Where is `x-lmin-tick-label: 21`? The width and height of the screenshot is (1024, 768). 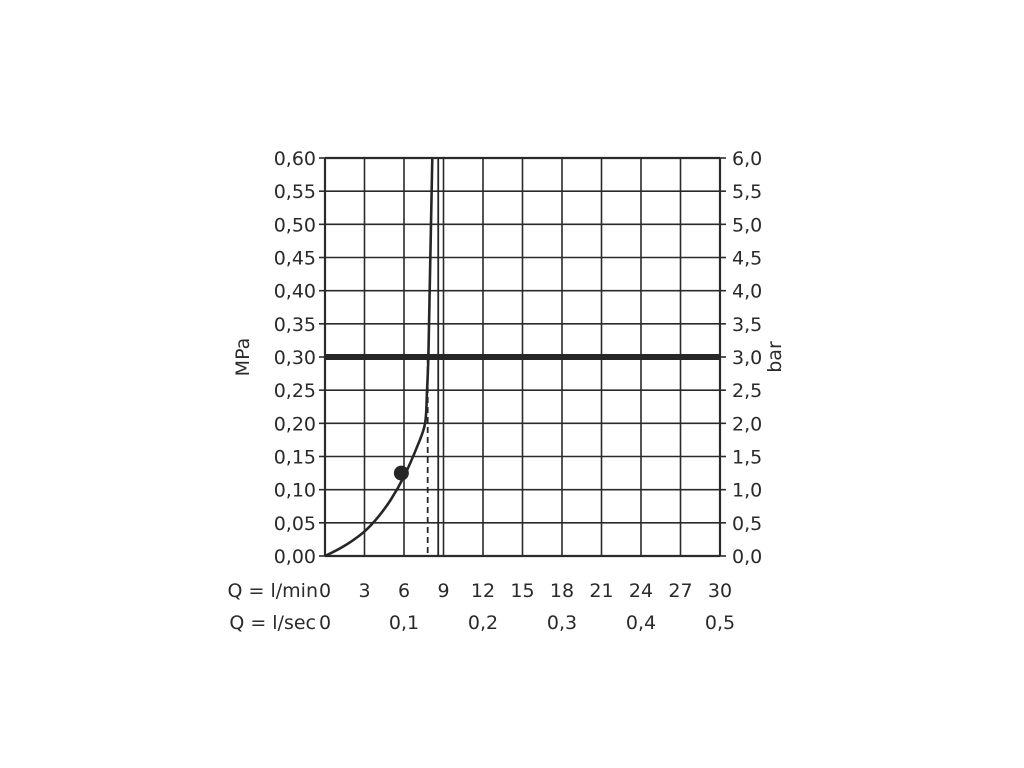
x-lmin-tick-label: 21 is located at coordinates (601, 591).